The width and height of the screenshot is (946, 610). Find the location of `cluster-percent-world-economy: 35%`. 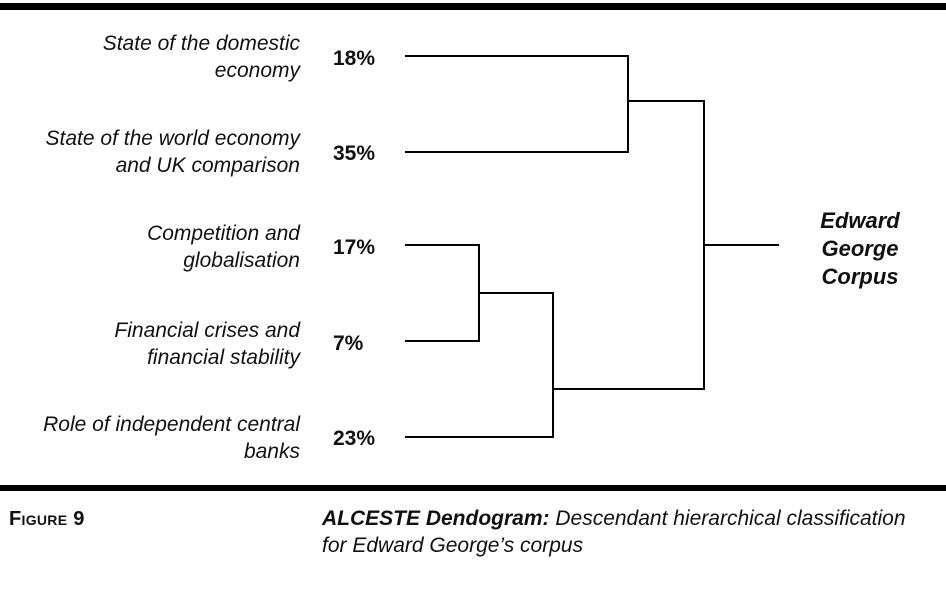

cluster-percent-world-economy: 35% is located at coordinates (354, 153).